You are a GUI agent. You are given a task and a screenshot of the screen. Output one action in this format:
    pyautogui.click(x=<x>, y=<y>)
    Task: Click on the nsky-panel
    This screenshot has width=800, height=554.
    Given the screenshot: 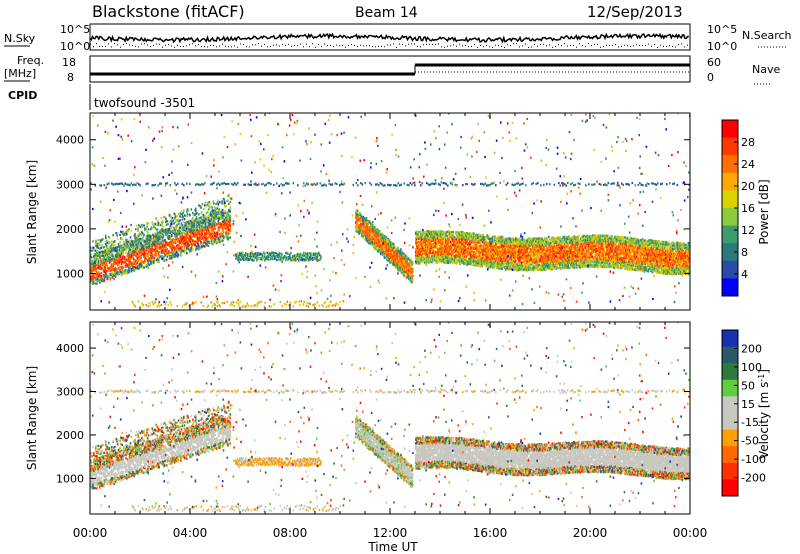 What is the action you would take?
    pyautogui.click(x=390, y=37)
    